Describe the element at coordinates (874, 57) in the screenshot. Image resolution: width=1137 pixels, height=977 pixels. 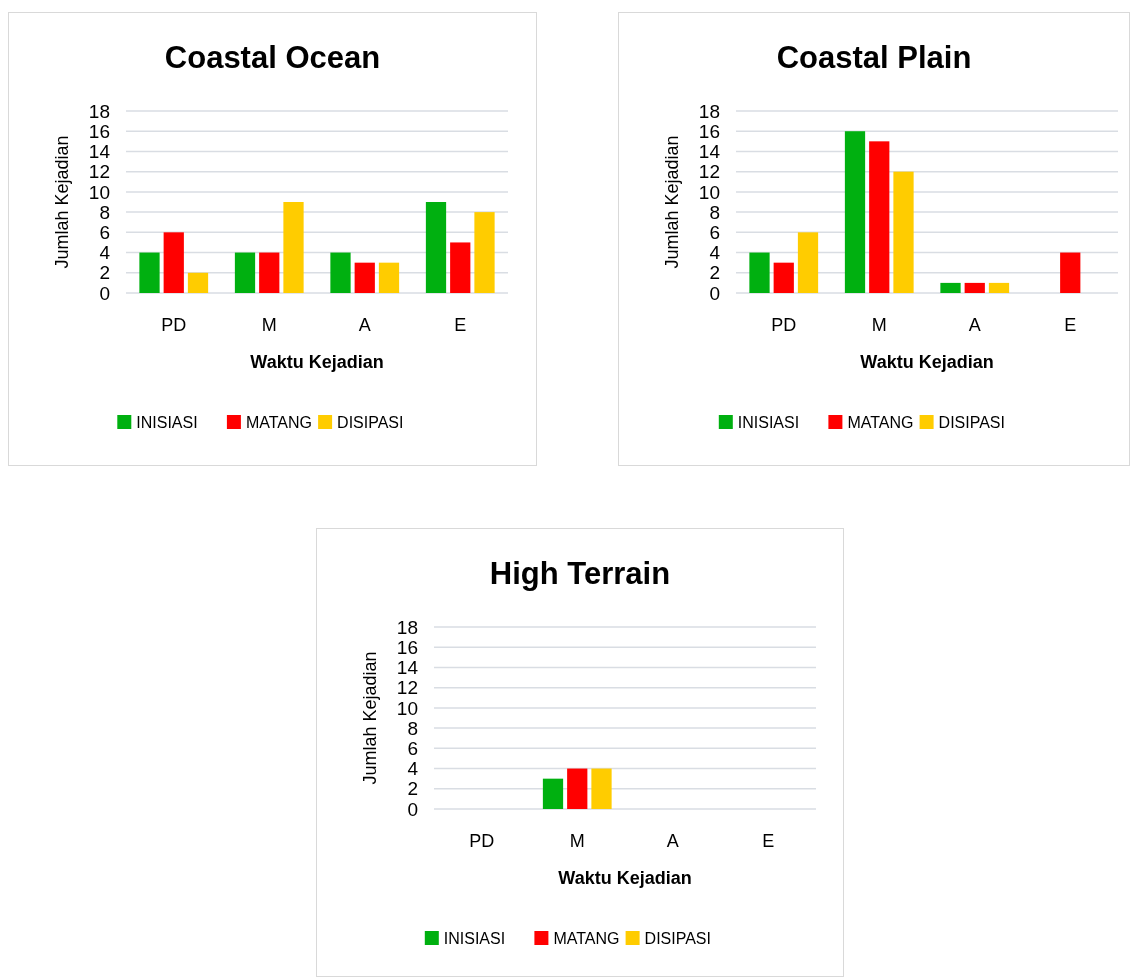
I see `chart-title: Coastal Plain` at that location.